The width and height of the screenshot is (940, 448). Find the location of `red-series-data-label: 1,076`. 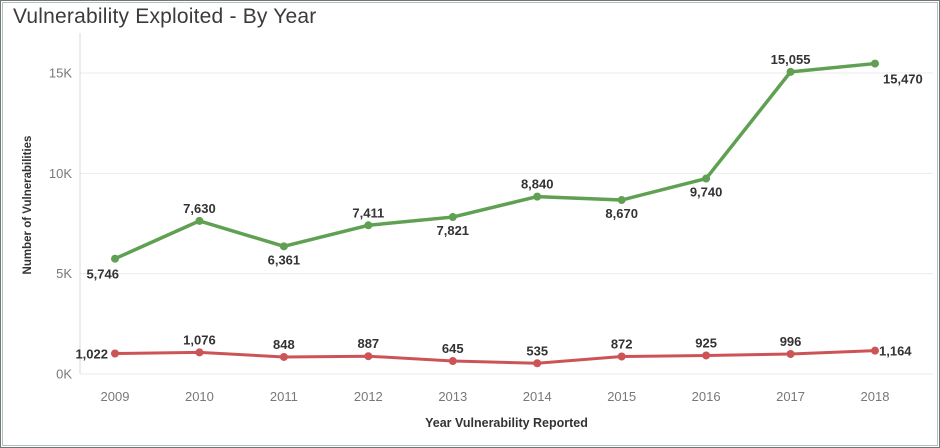

red-series-data-label: 1,076 is located at coordinates (199, 339).